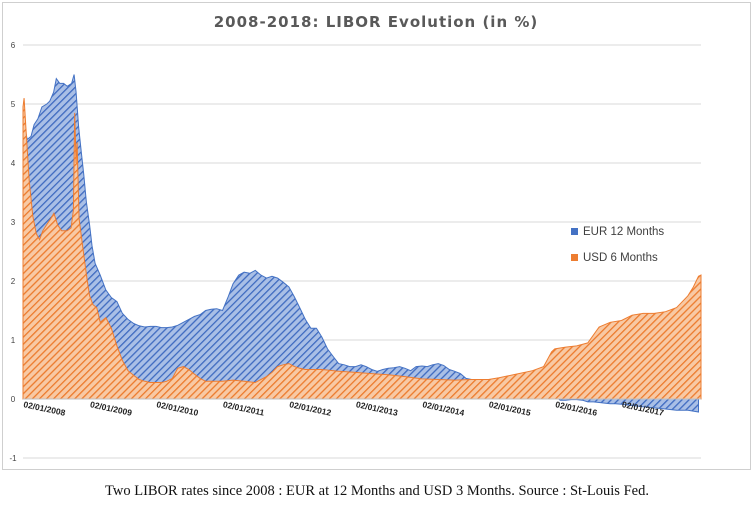 This screenshot has height=509, width=754. Describe the element at coordinates (13, 458) in the screenshot. I see `y-tick-label: -1` at that location.